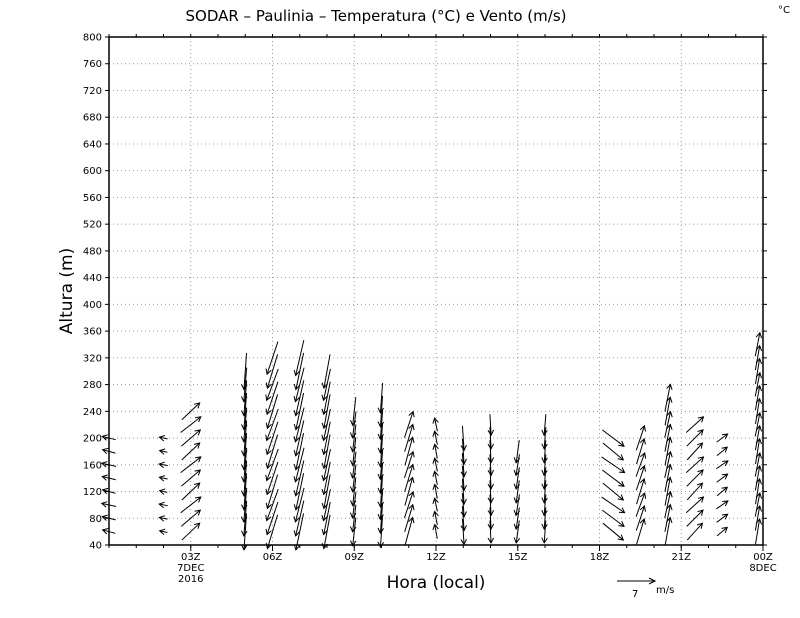 Image resolution: width=800 pixels, height=618 pixels. What do you see at coordinates (92, 305) in the screenshot?
I see `y-tick-label: 400` at bounding box center [92, 305].